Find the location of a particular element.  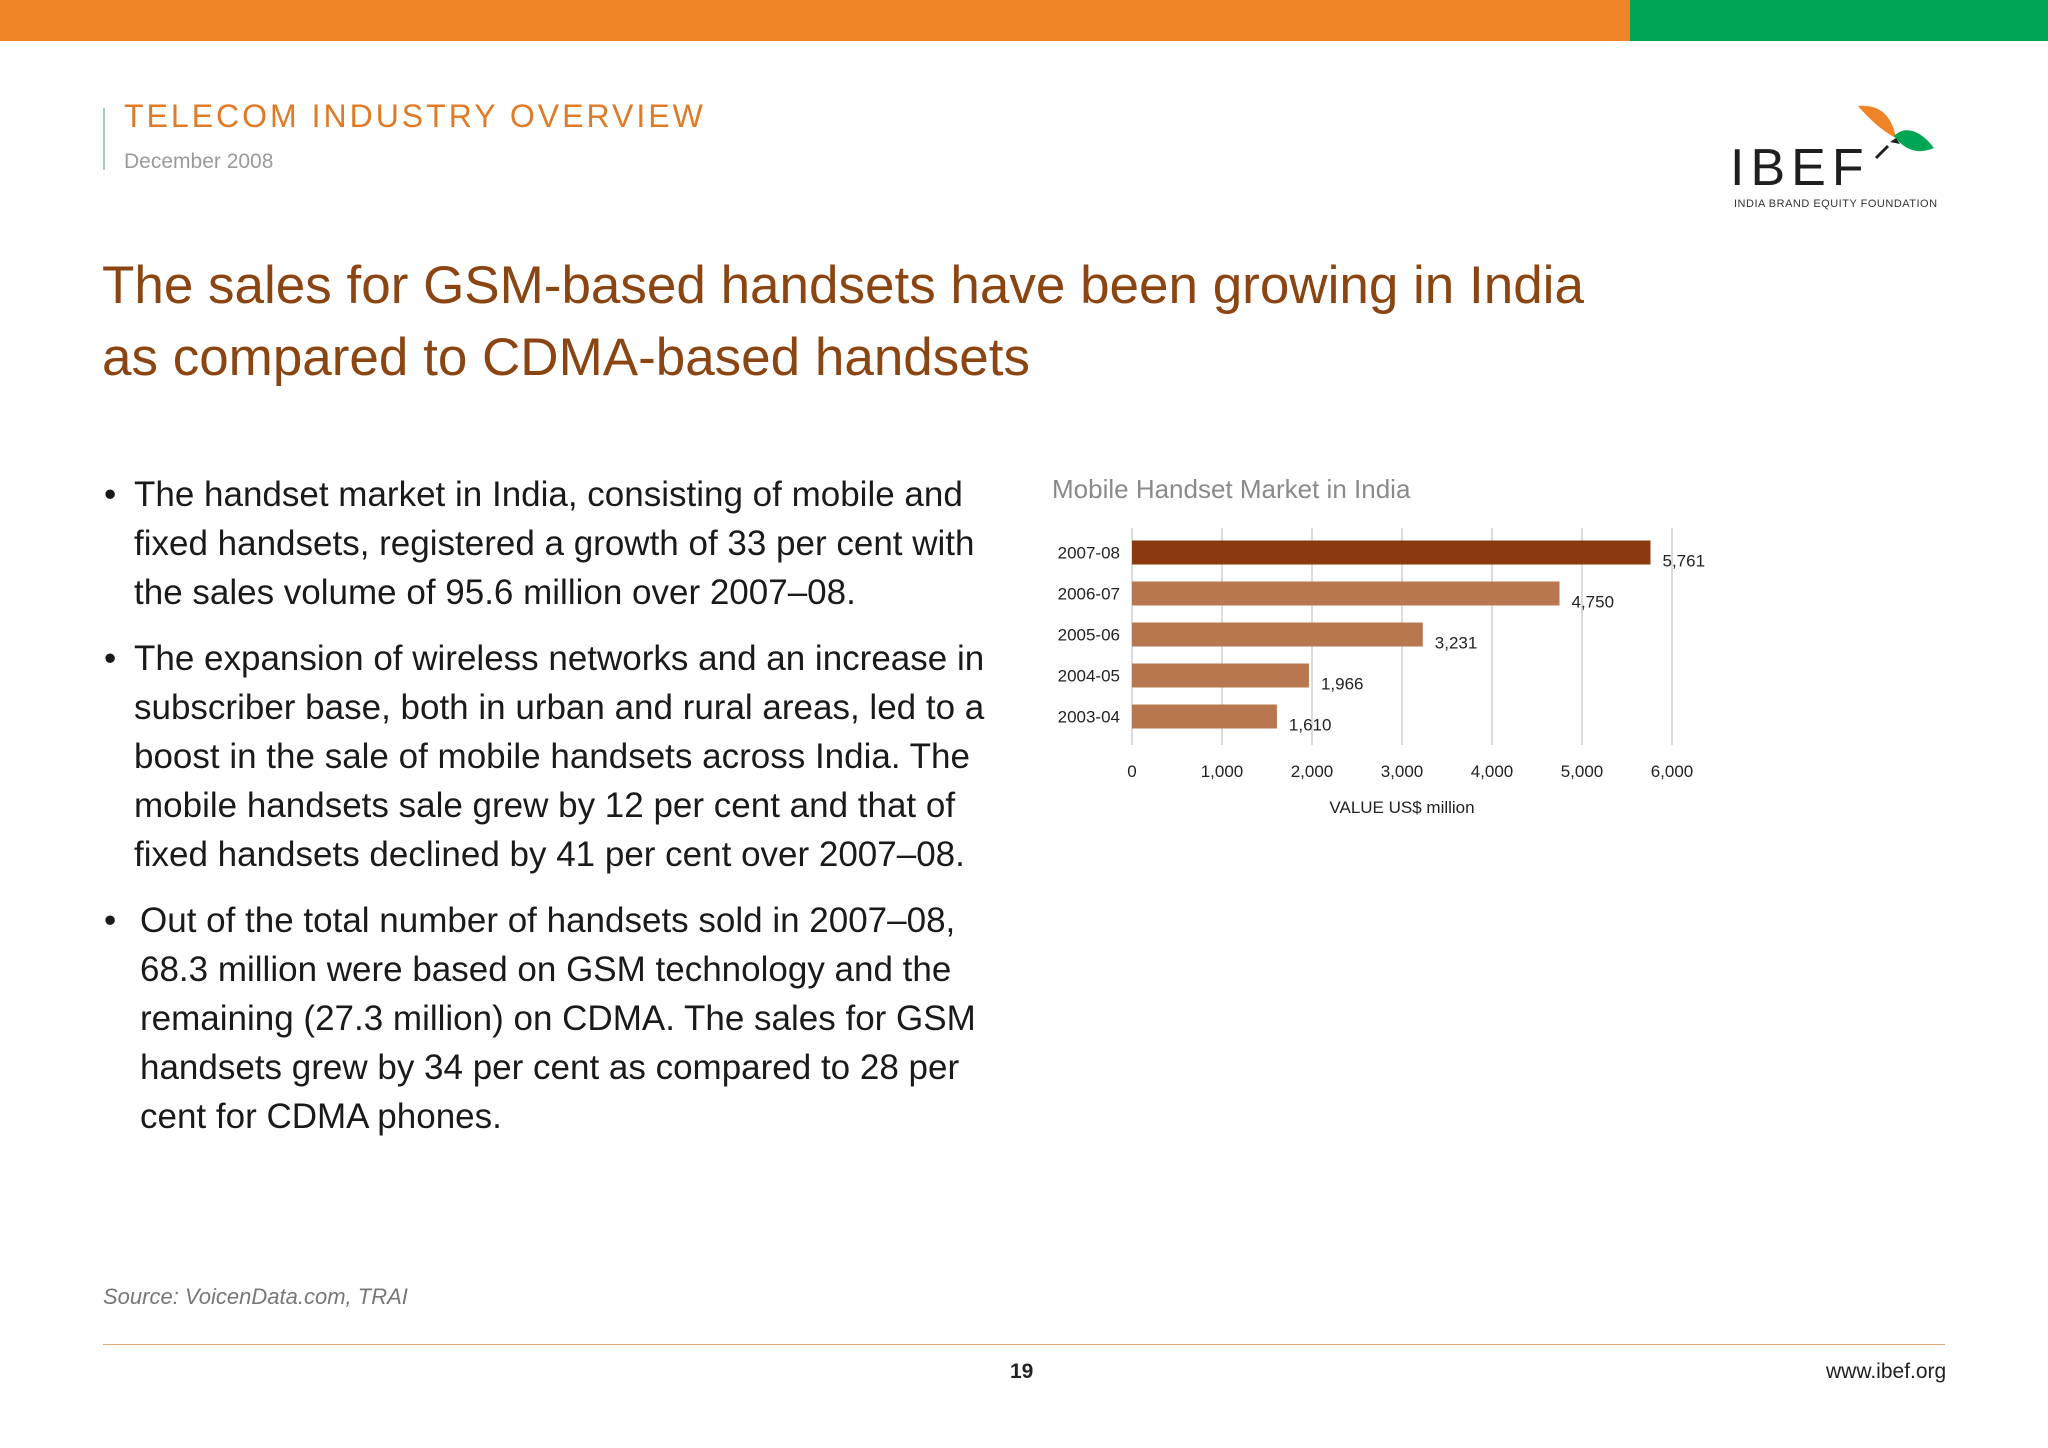

header-divider is located at coordinates (104, 139).